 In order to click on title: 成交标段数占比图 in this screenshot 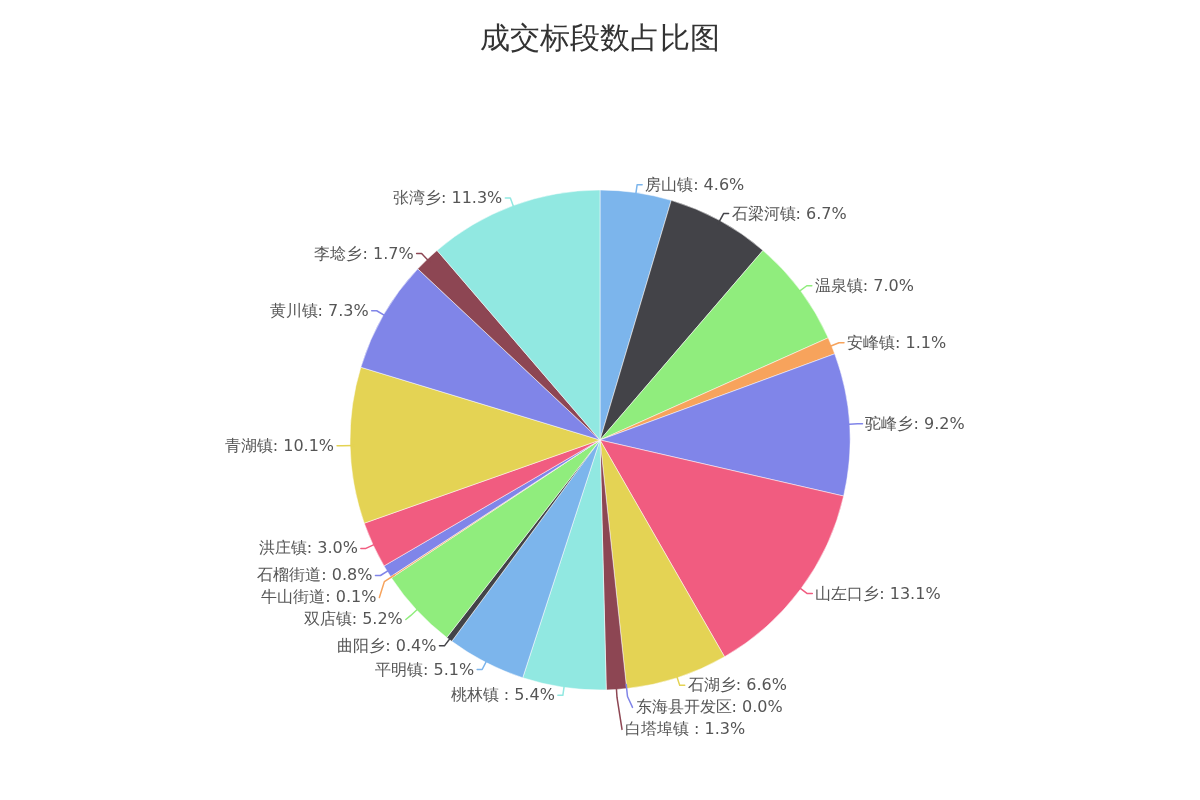, I will do `click(600, 37)`.